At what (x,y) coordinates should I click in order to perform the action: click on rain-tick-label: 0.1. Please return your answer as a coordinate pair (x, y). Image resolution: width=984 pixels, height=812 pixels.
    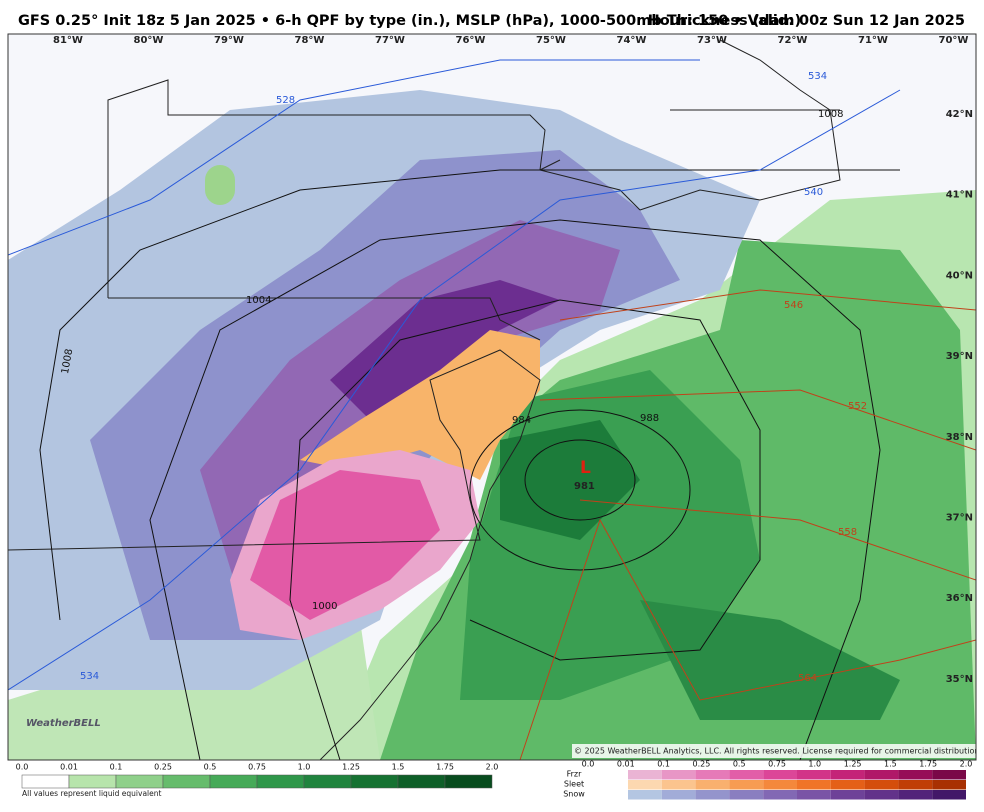
    Looking at the image, I should click on (116, 767).